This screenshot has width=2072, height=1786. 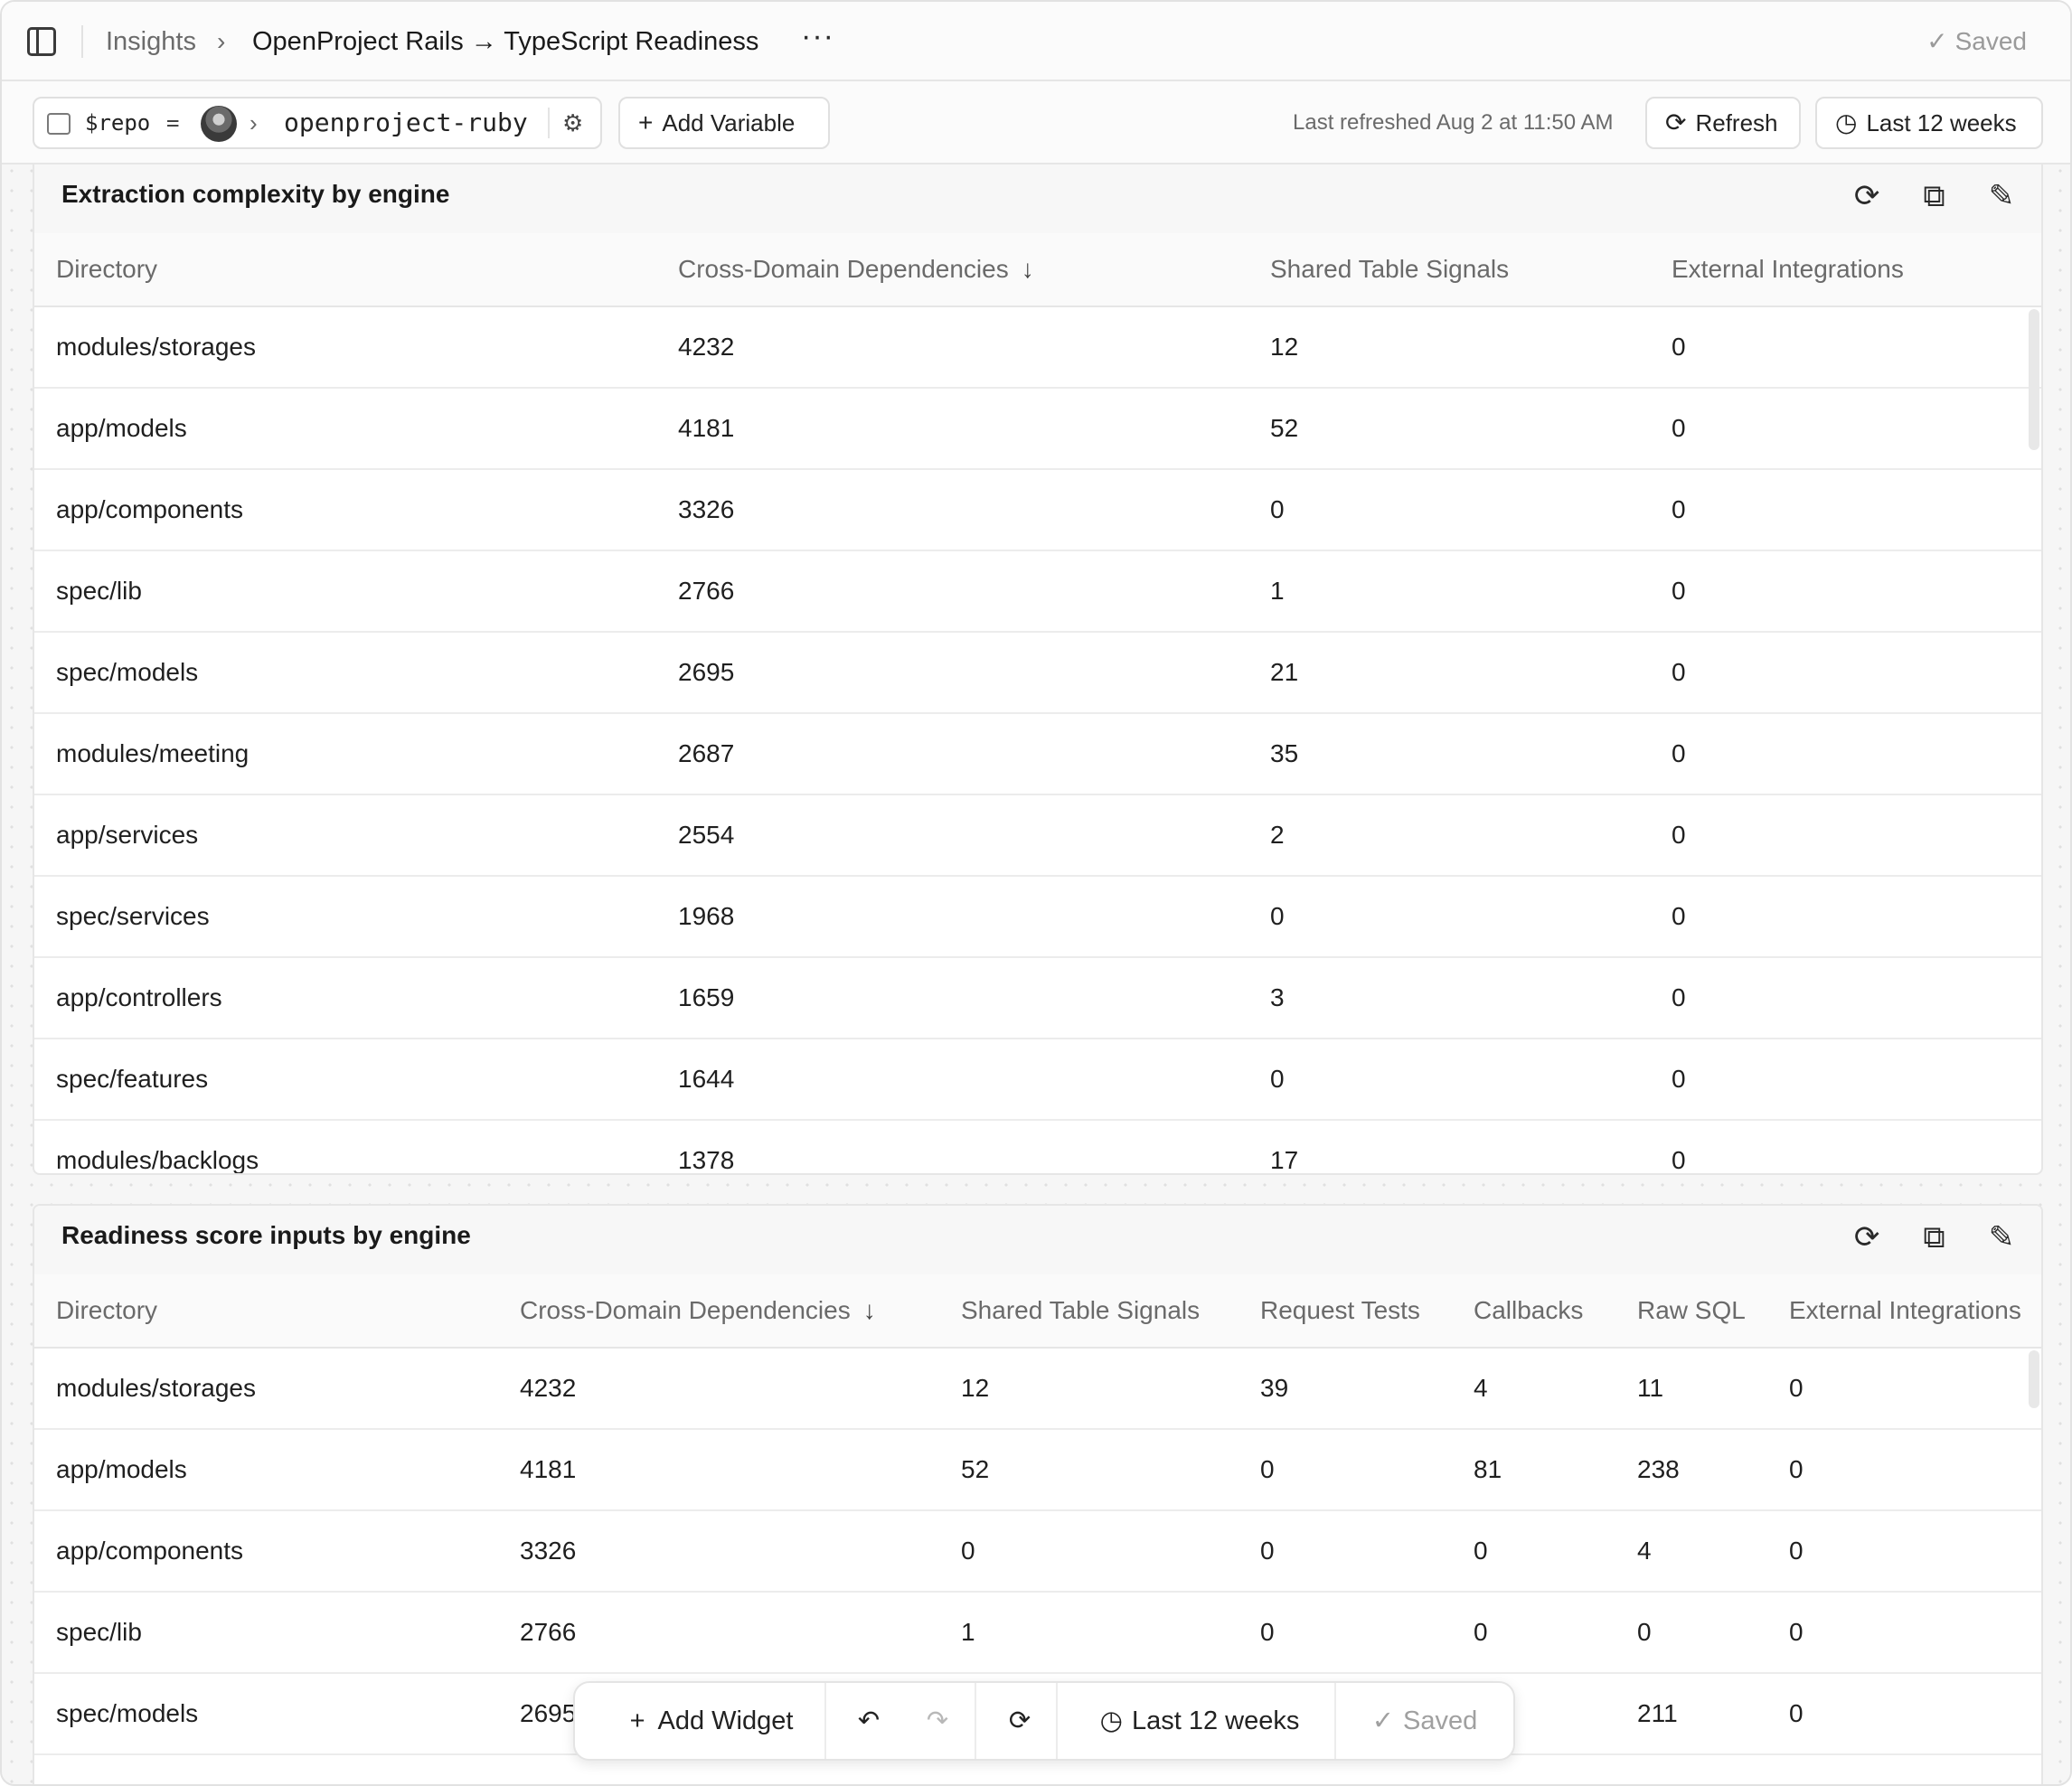 I want to click on table-row: modules/meeting 2687 35 0, so click(x=1037, y=754).